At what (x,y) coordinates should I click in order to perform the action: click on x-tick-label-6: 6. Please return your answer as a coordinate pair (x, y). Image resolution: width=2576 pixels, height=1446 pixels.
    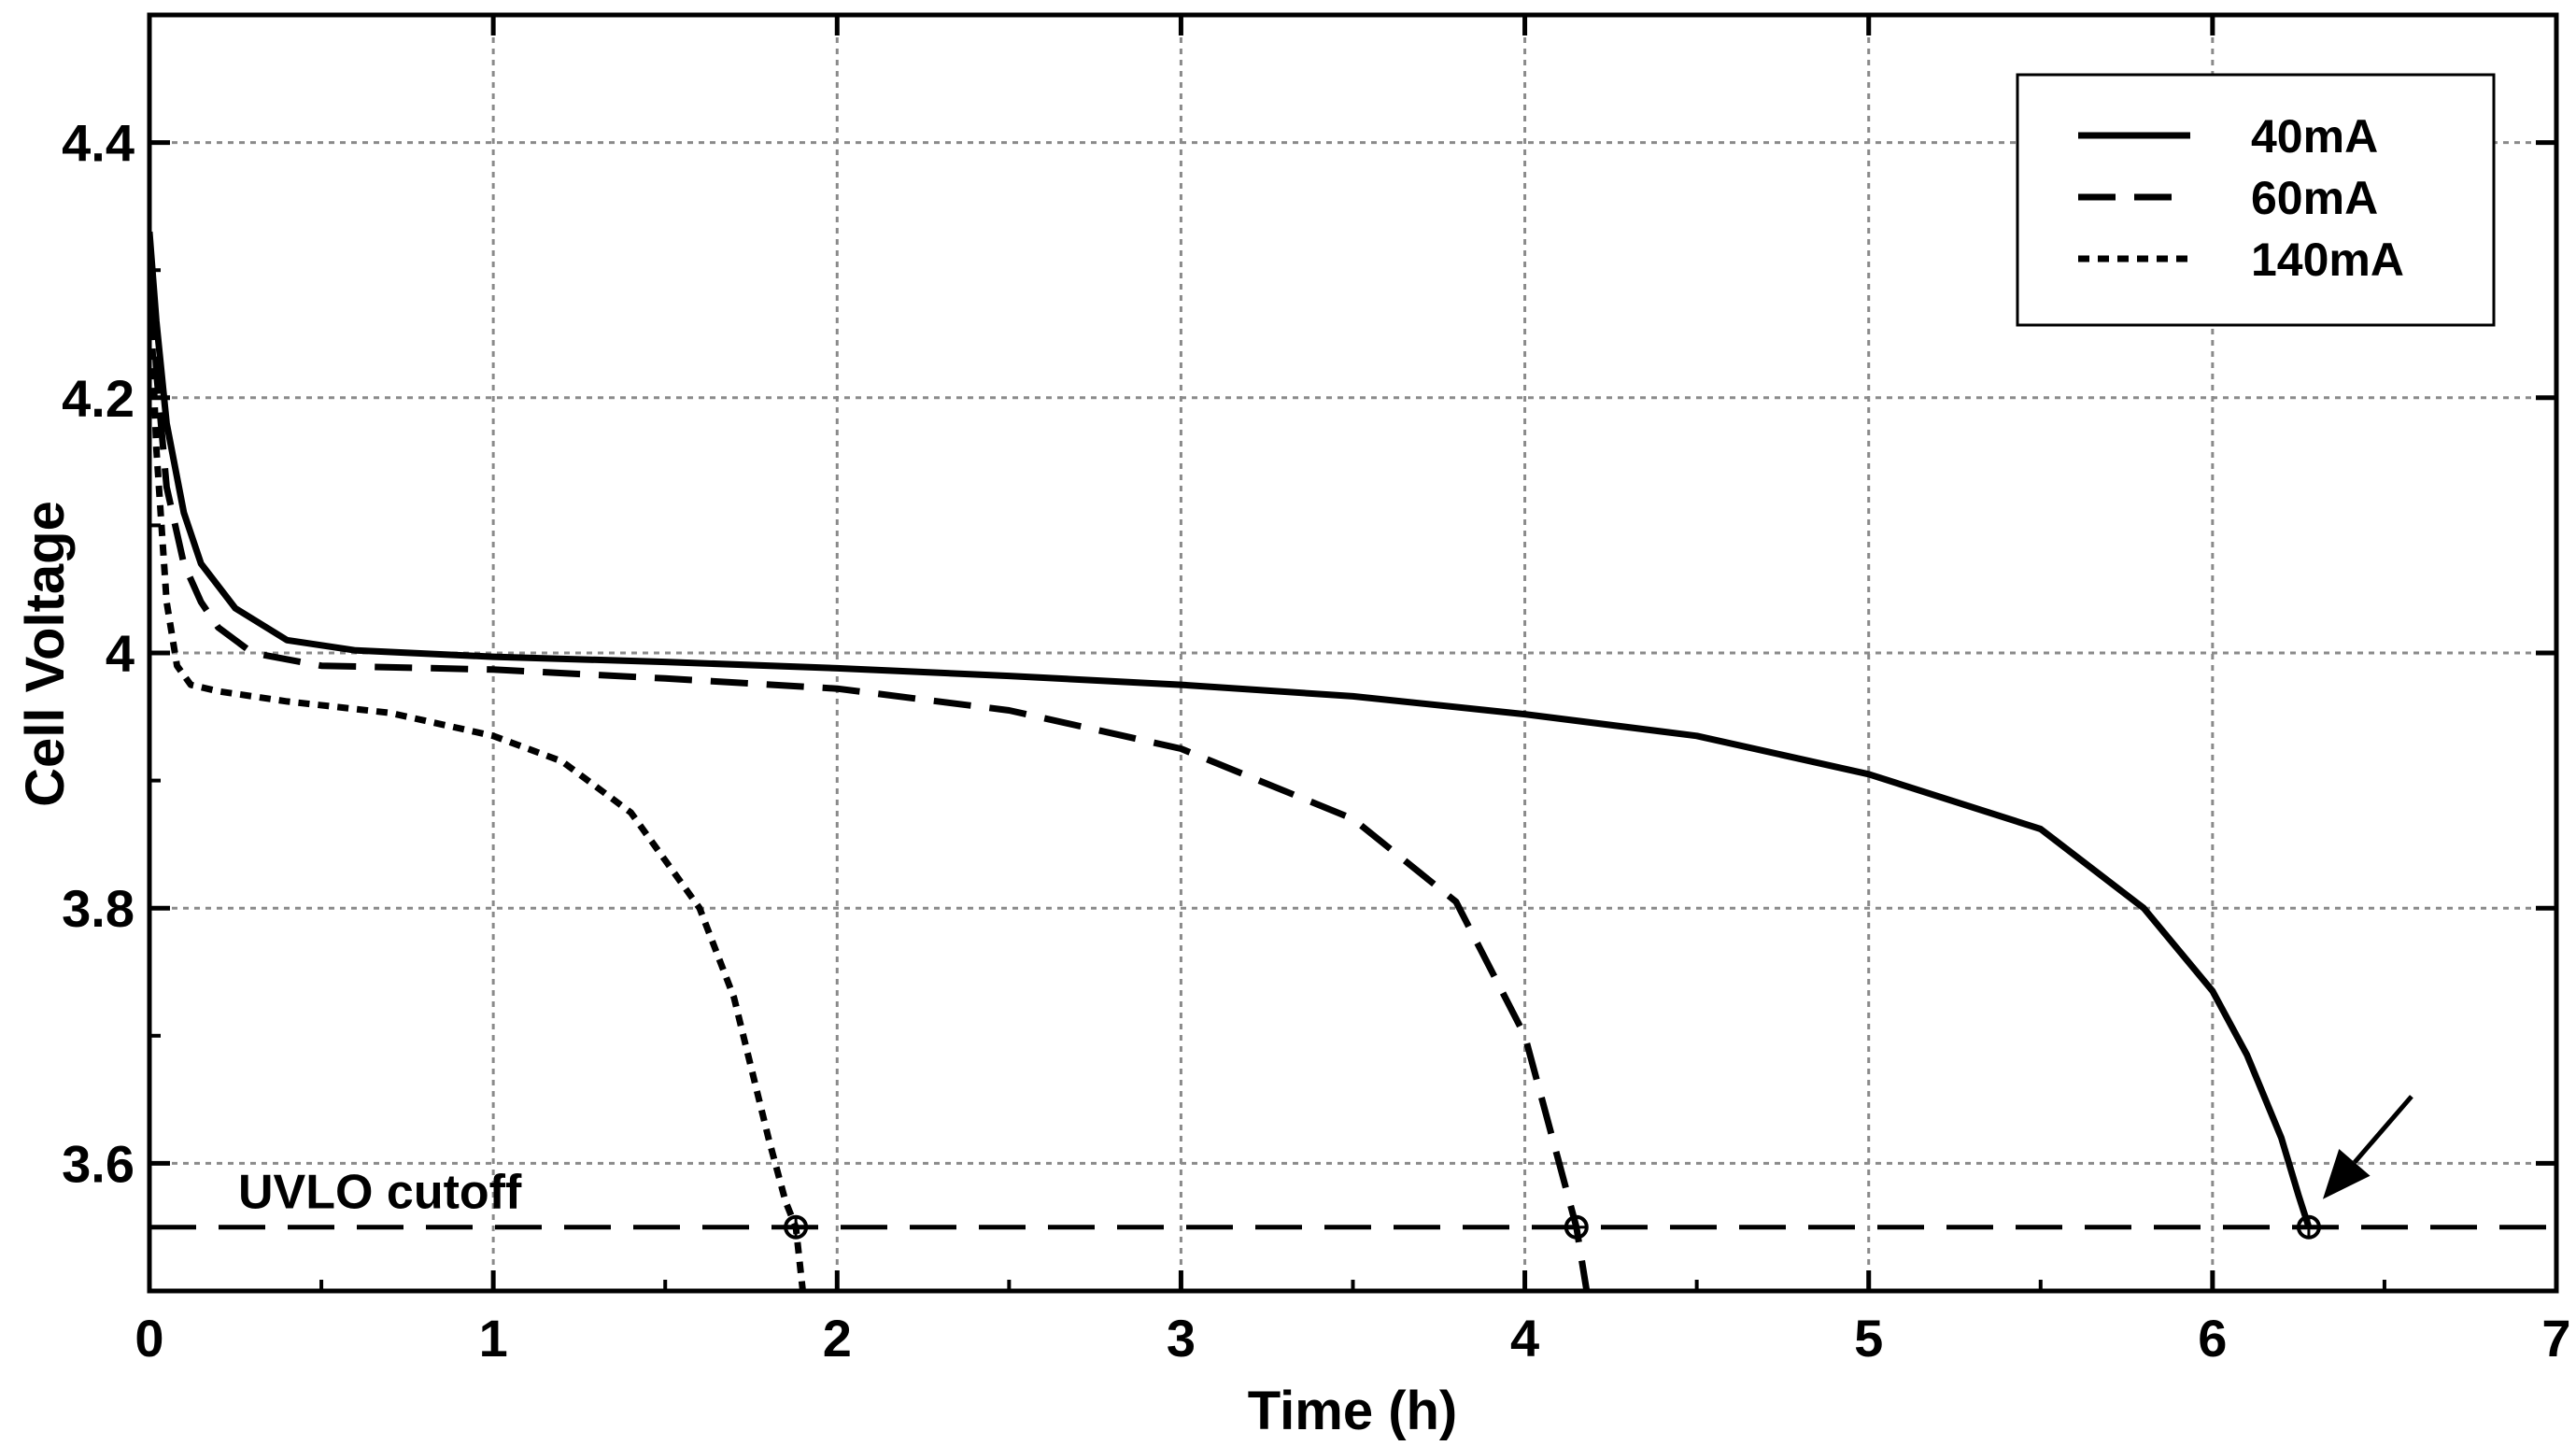
    Looking at the image, I should click on (2212, 1338).